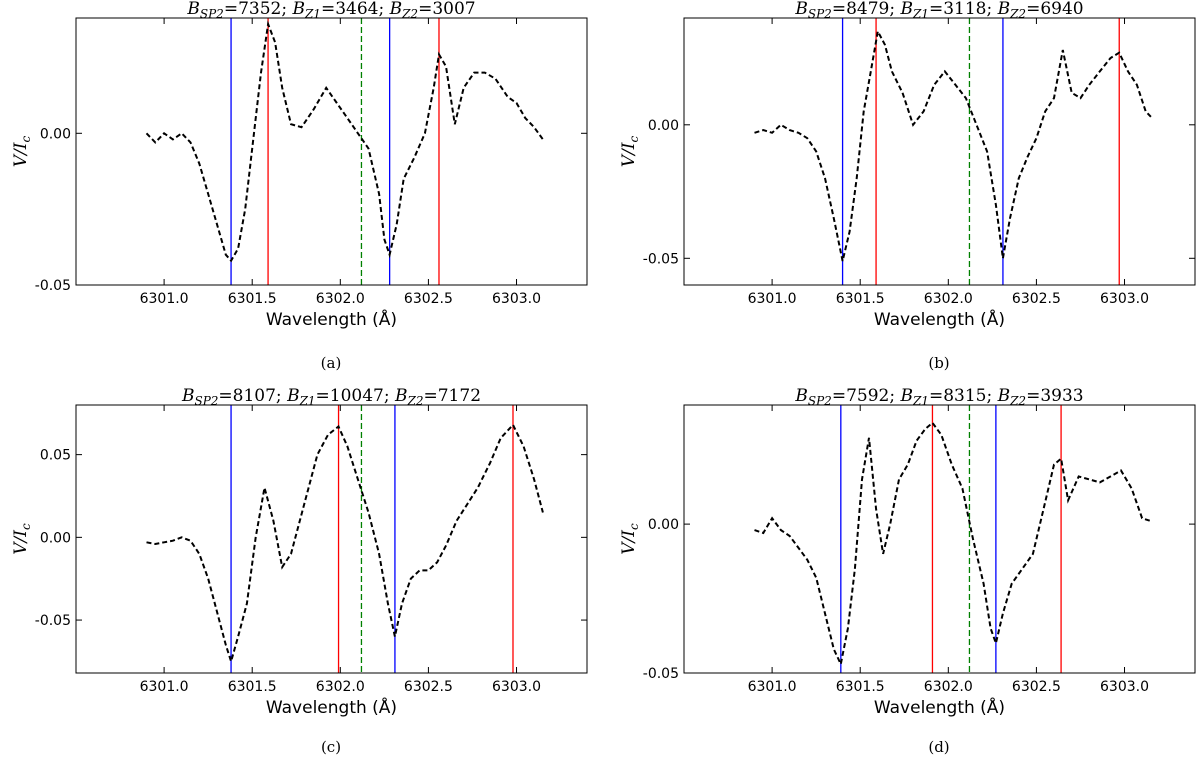 The width and height of the screenshot is (1200, 762). What do you see at coordinates (330, 10) in the screenshot?
I see `chart-title: BSP2=7352; BZ1=3464; BZ2=3007` at bounding box center [330, 10].